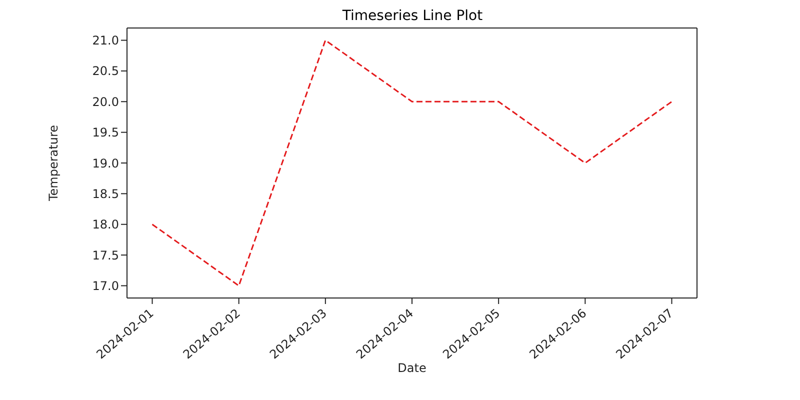 The image size is (800, 400). I want to click on y-tick-label: 17.0, so click(105, 285).